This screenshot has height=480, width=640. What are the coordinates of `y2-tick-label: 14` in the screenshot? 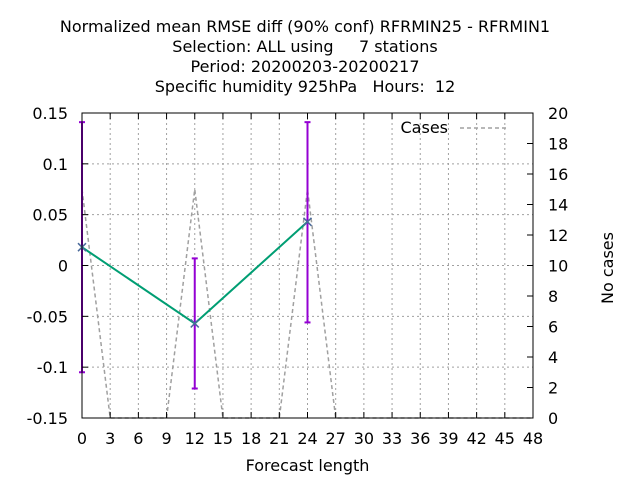 It's located at (558, 205).